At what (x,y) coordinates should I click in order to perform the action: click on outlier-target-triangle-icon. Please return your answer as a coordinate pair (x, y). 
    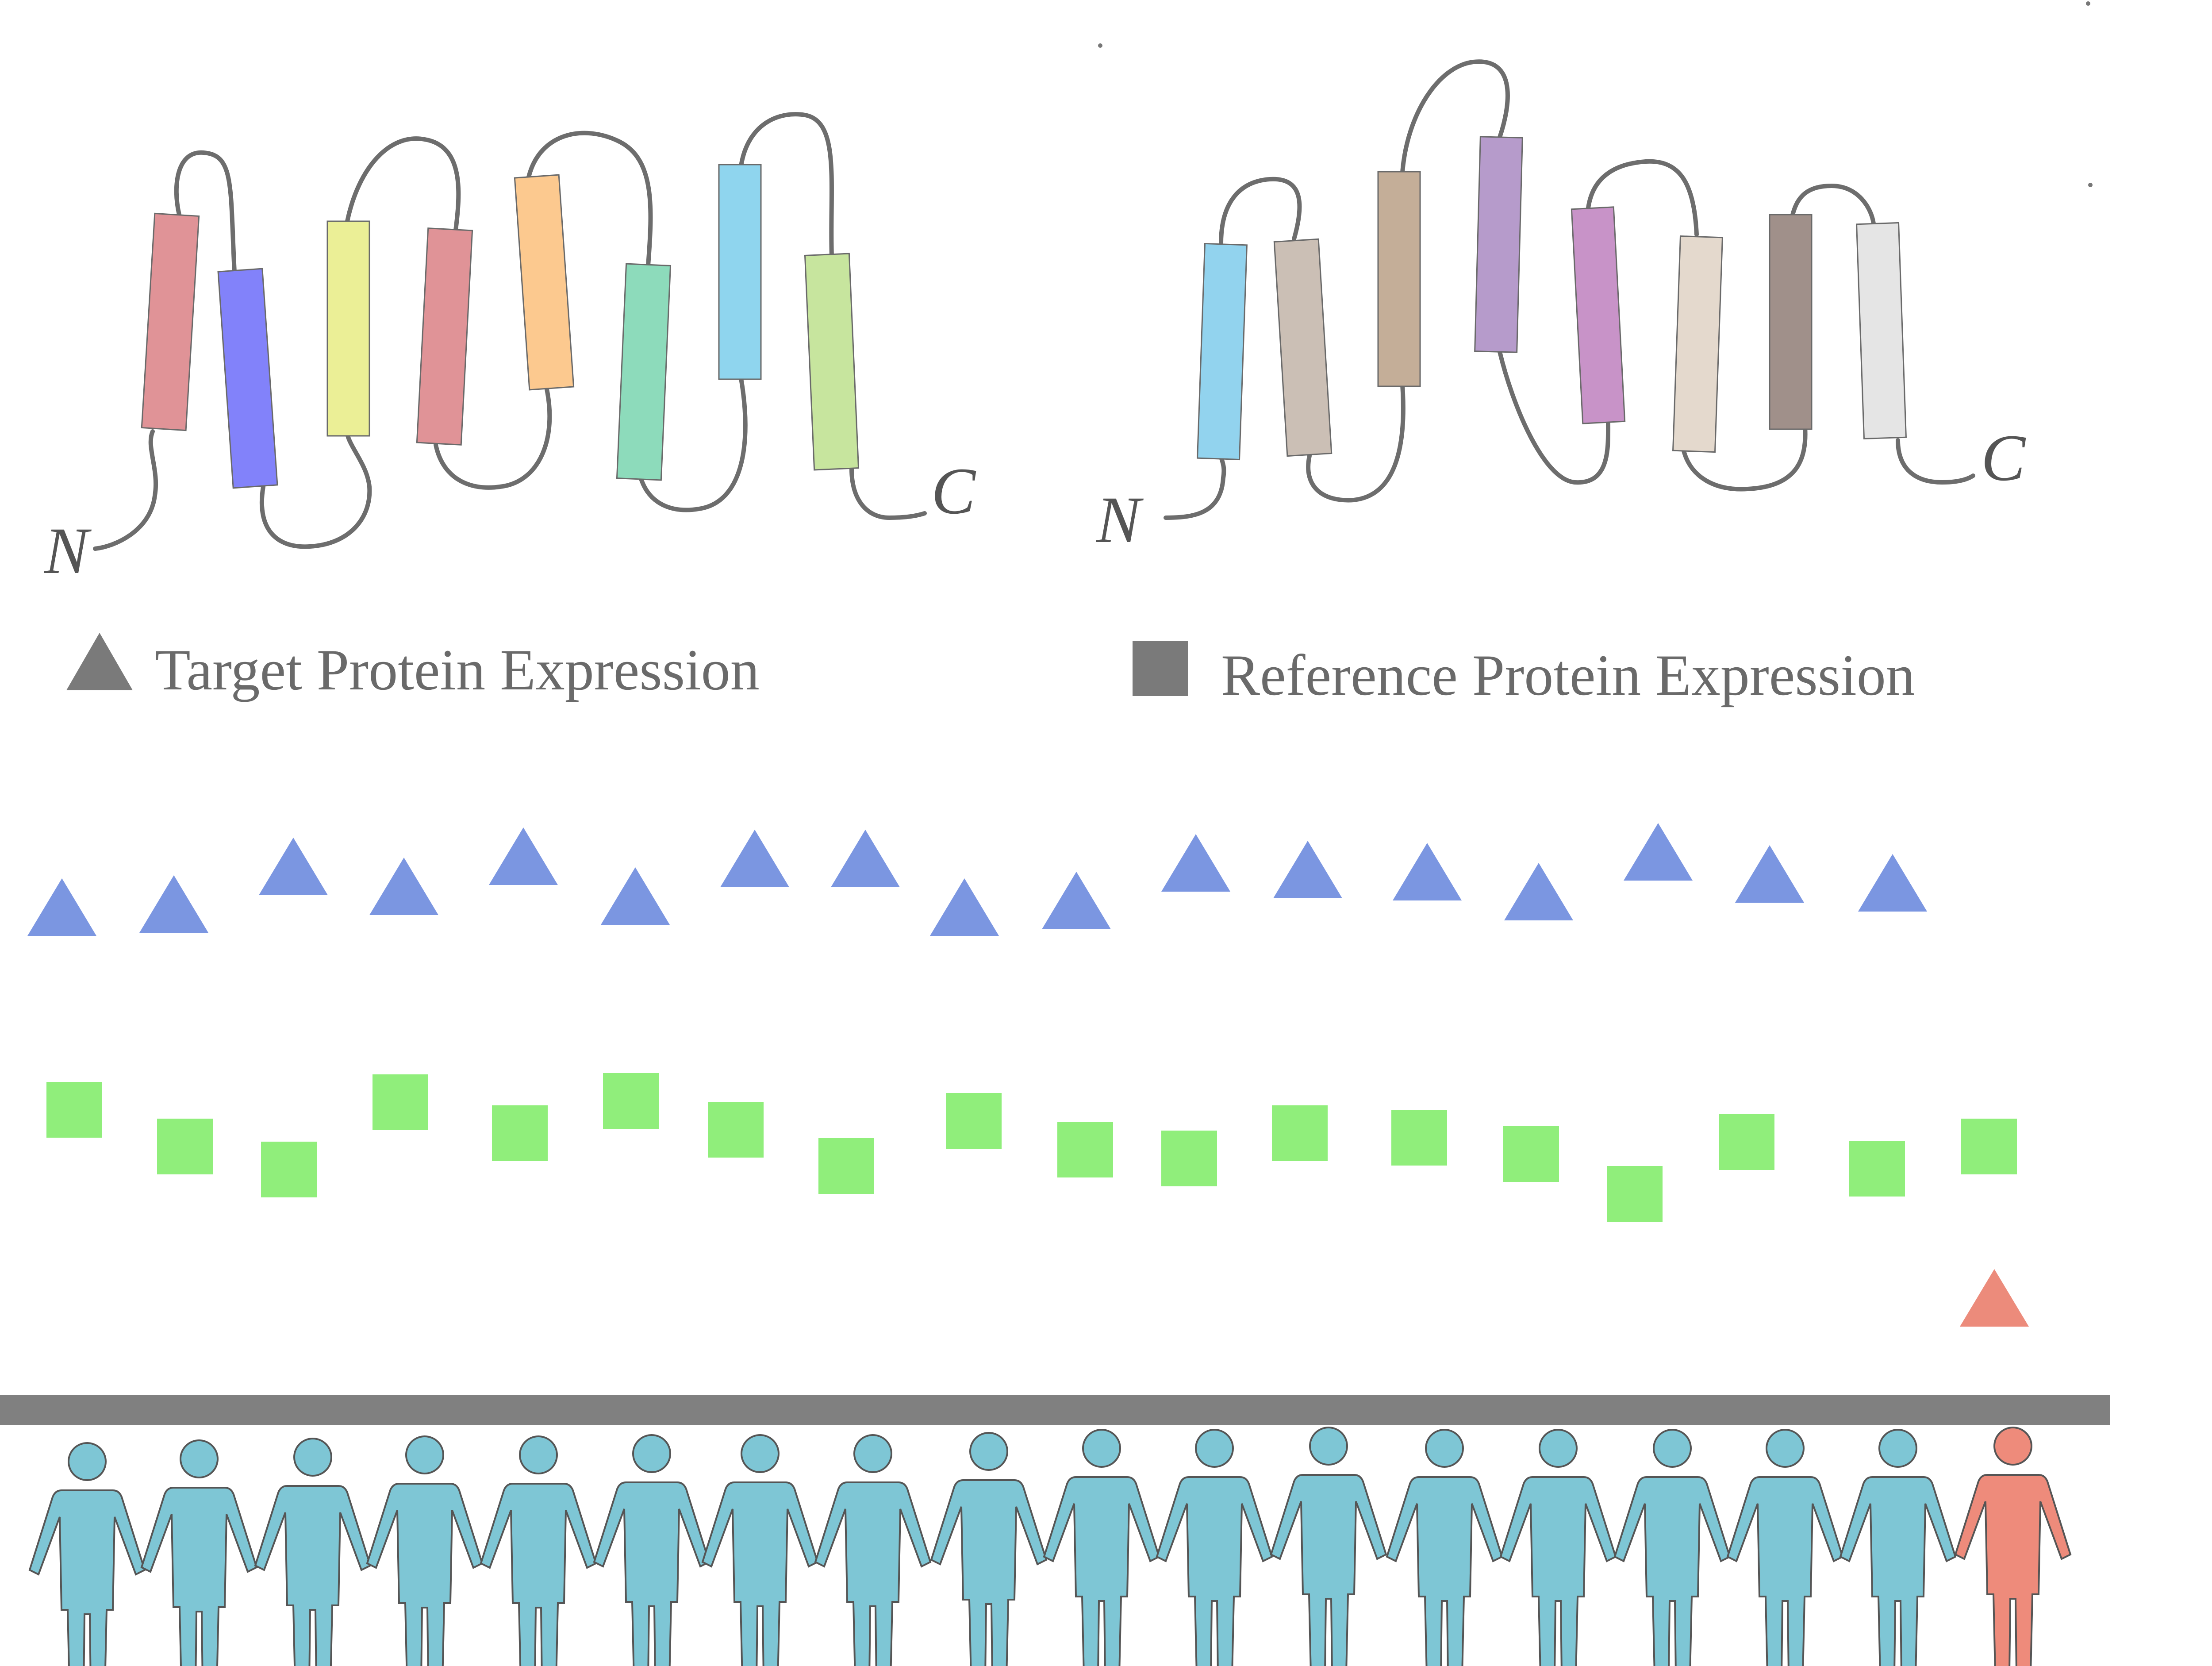
    Looking at the image, I should click on (1995, 1298).